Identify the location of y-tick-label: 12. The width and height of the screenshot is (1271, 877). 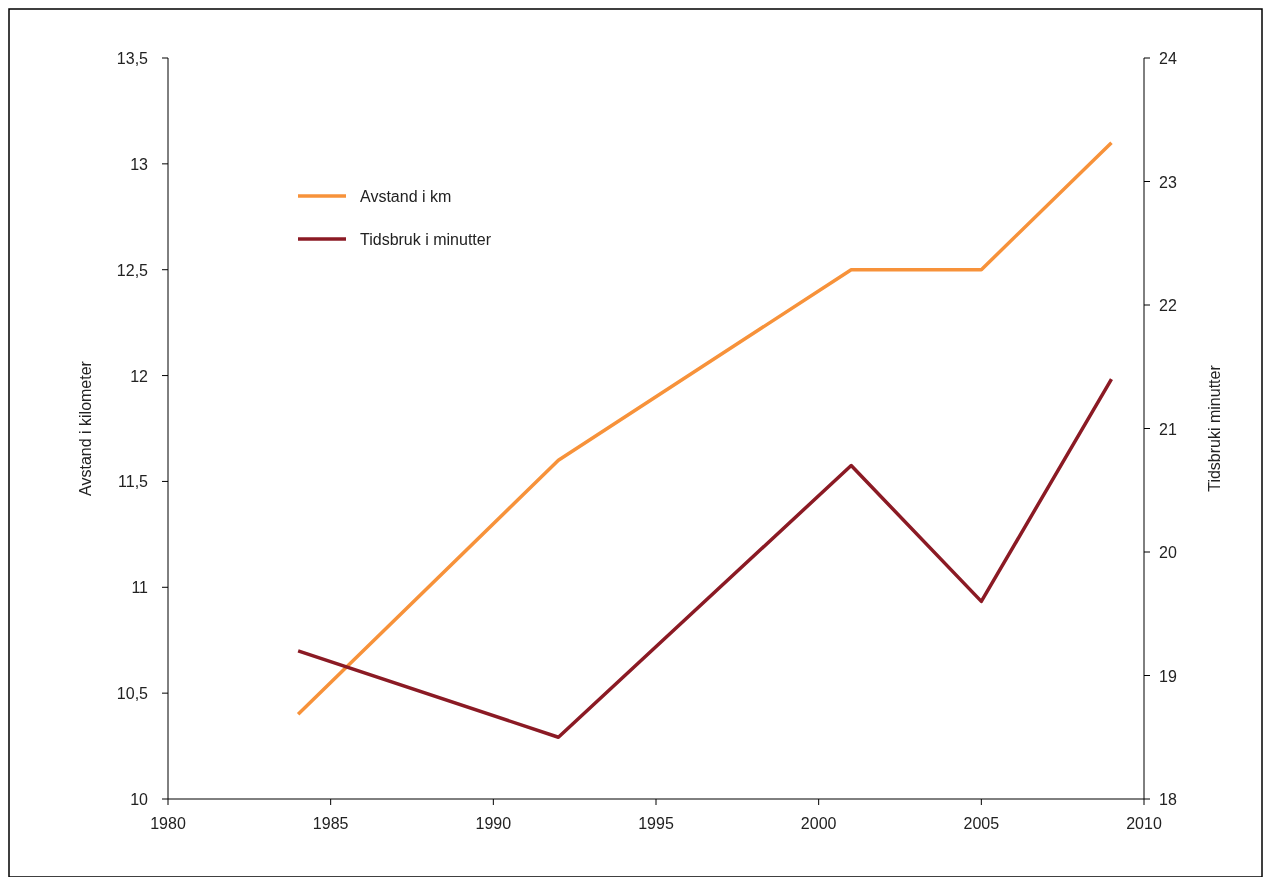
(139, 376).